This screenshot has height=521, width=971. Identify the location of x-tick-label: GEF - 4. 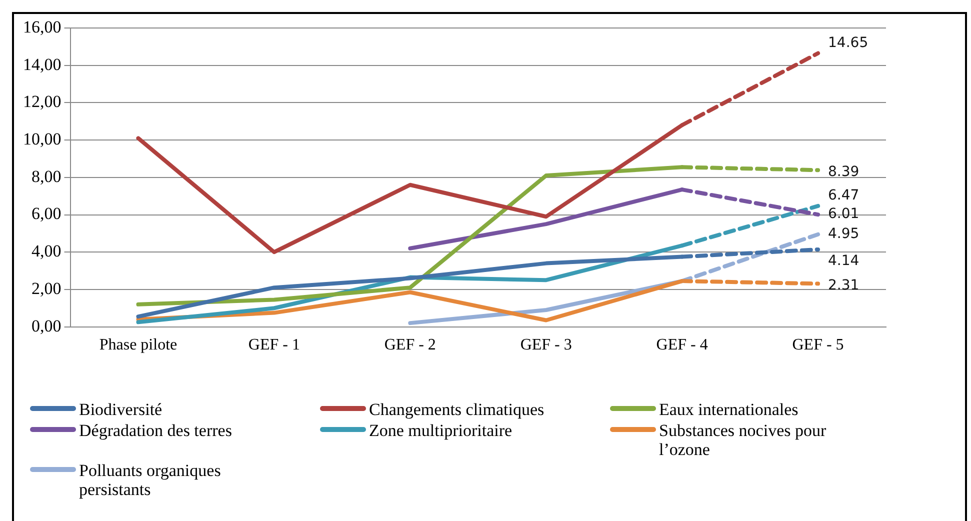
(682, 345).